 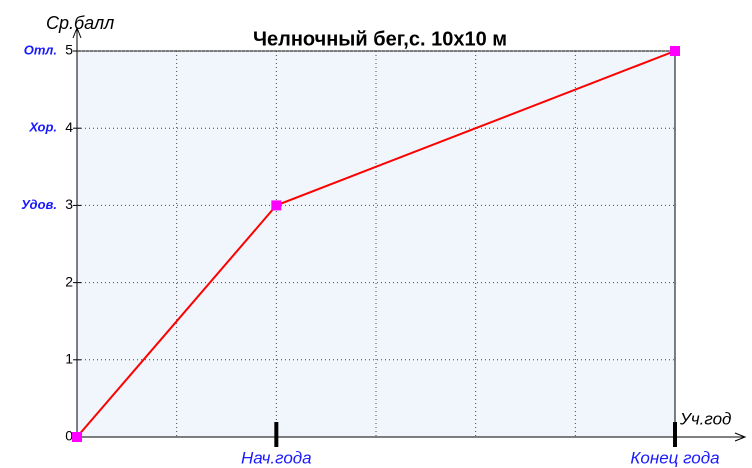 I want to click on grade-label: Удов., so click(x=39, y=204).